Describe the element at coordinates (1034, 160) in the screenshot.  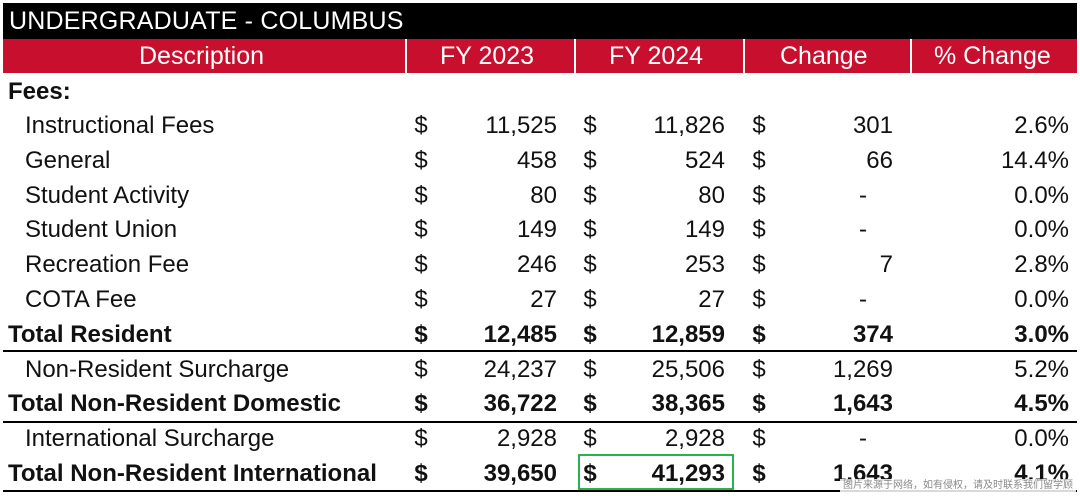
I see `pct-change-value: 14.4%` at that location.